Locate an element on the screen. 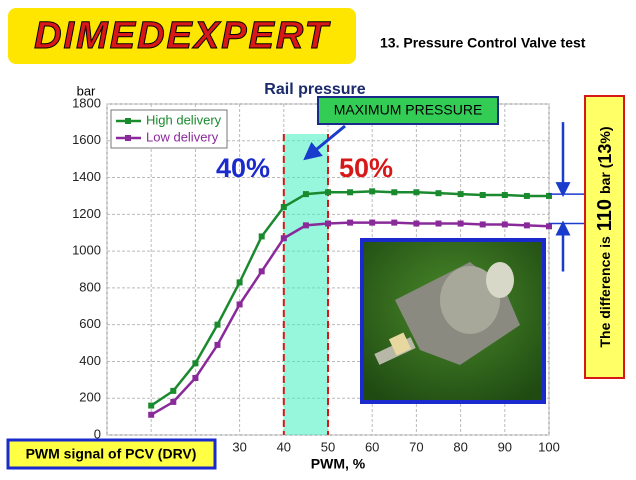 This screenshot has width=636, height=480. x-tick-label: 30 is located at coordinates (239, 446).